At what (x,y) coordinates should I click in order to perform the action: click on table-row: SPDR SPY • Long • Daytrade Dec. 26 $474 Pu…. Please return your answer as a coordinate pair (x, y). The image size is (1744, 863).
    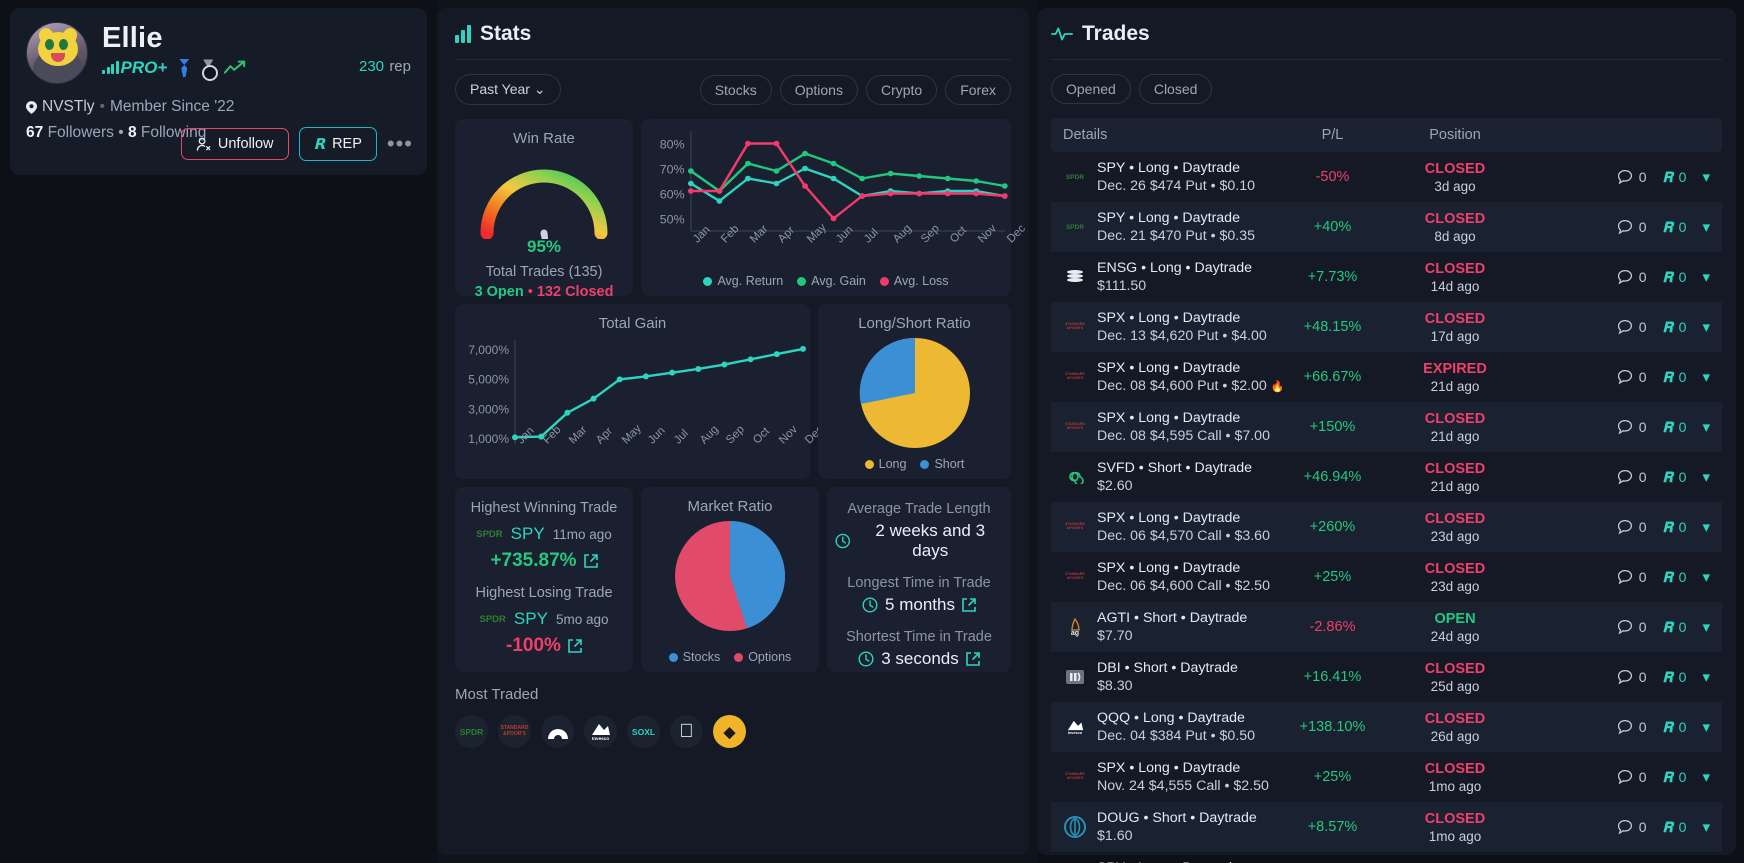
    Looking at the image, I should click on (1386, 177).